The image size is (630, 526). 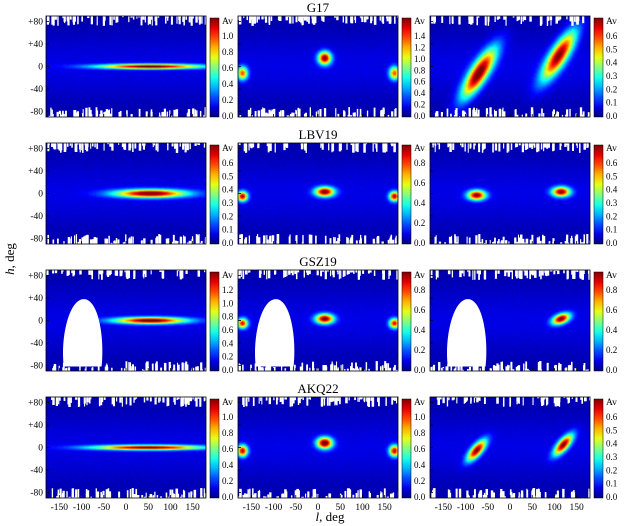 I want to click on colorbar-tick-label: 1.2, so click(x=419, y=47).